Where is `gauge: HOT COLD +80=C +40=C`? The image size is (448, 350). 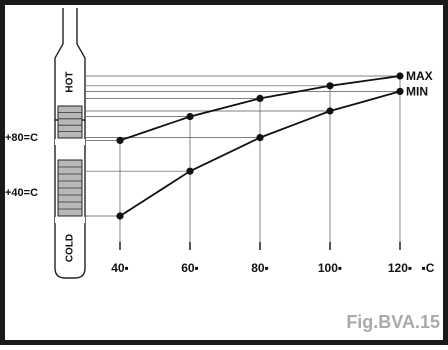 gauge: HOT COLD +80=C +40=C is located at coordinates (45, 143).